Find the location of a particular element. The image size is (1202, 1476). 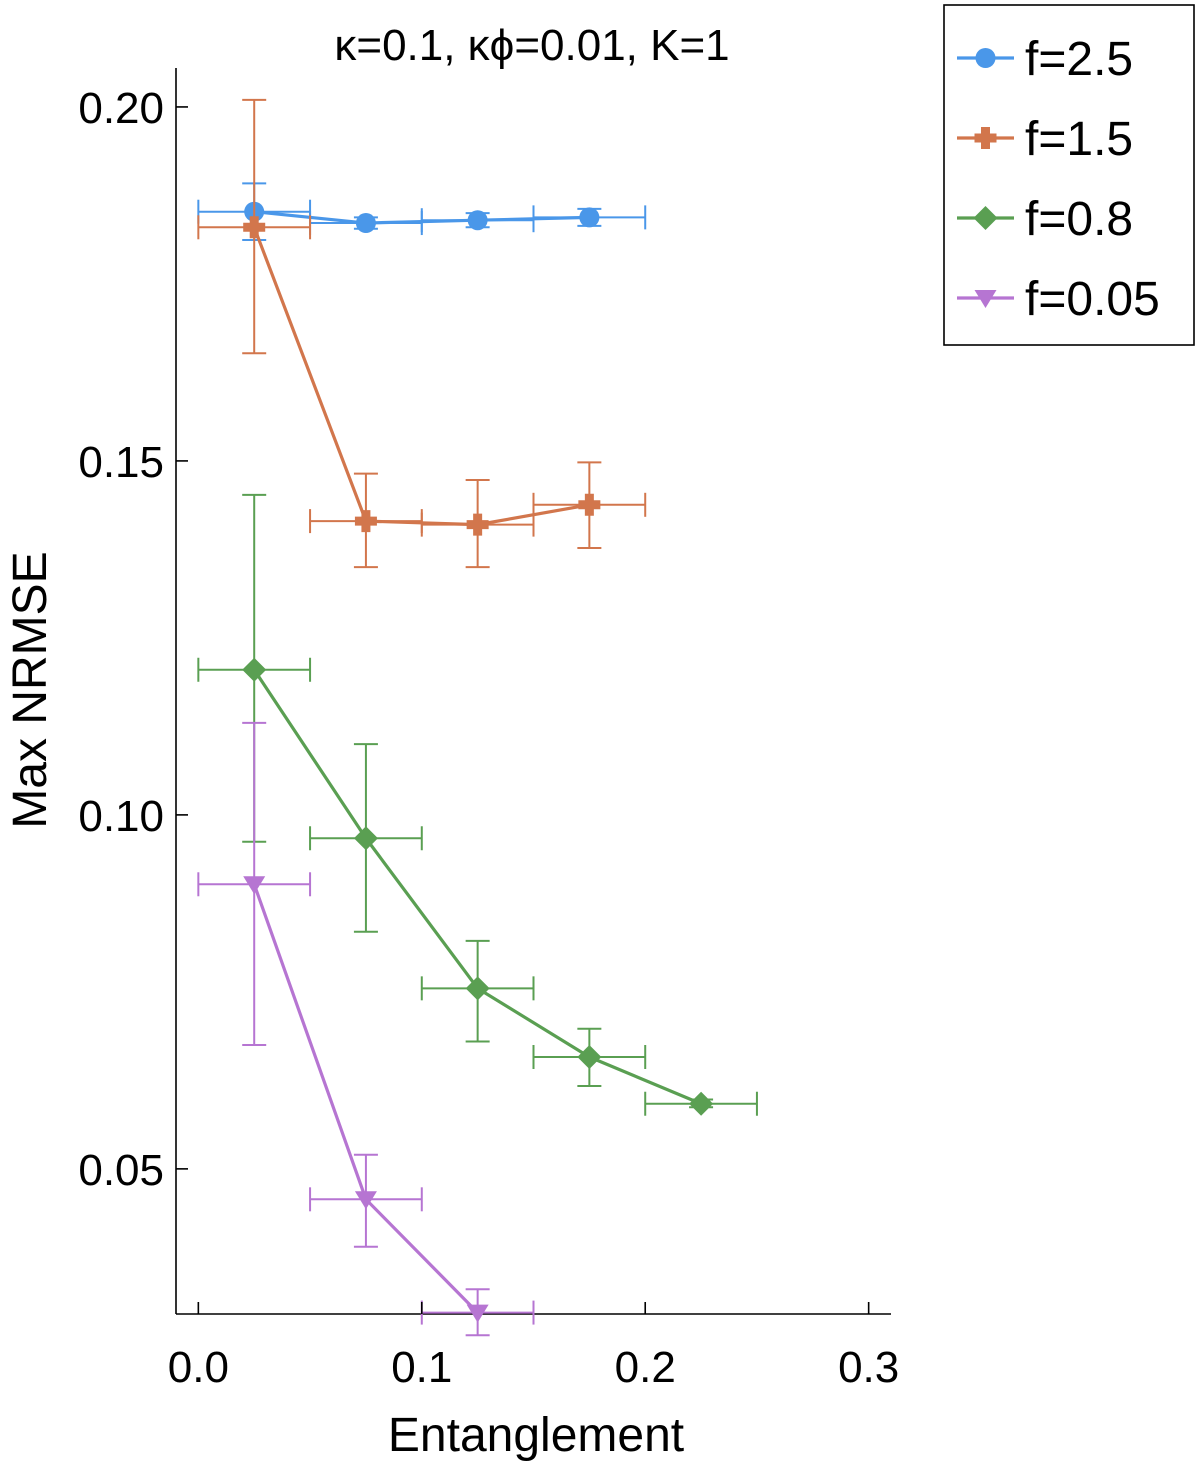

legend: f=2.5 f=1.5 f=0.8 f=0.05 is located at coordinates (1069, 175).